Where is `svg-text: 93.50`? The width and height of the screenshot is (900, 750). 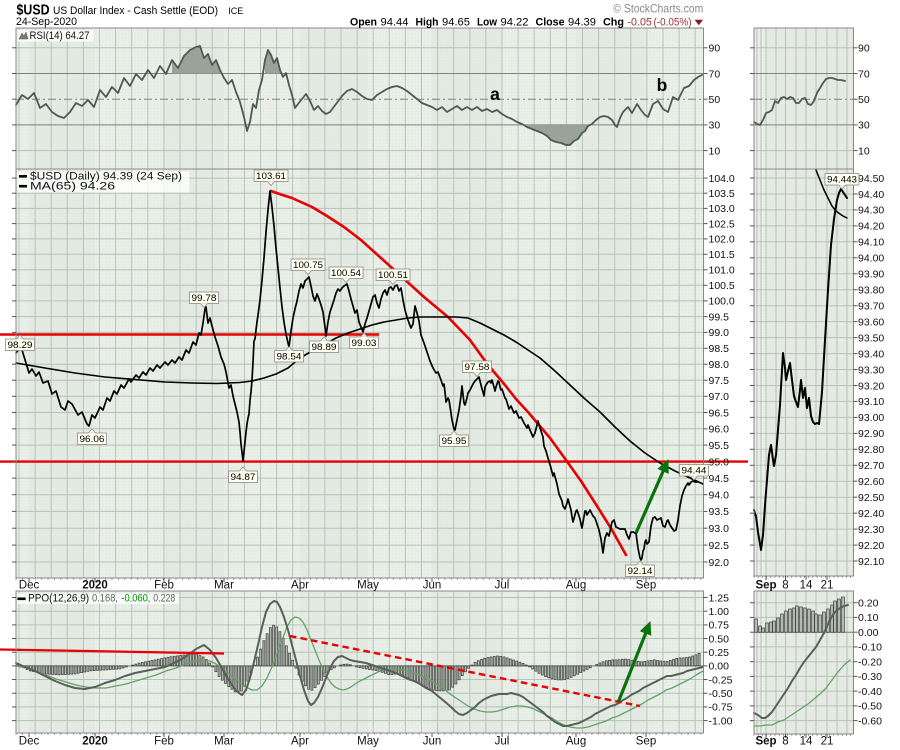
svg-text: 93.50 is located at coordinates (871, 338).